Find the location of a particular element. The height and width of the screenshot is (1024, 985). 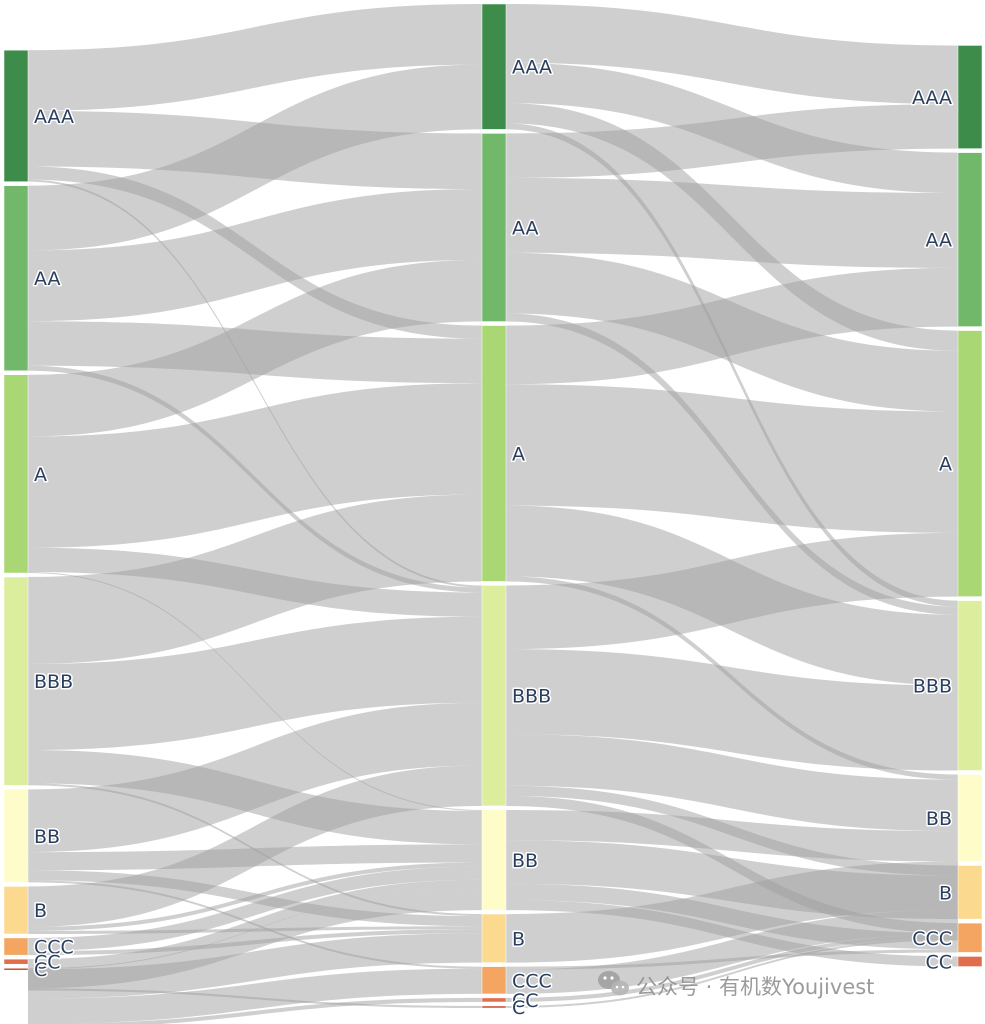

node-label-col2-a: A is located at coordinates (518, 454).